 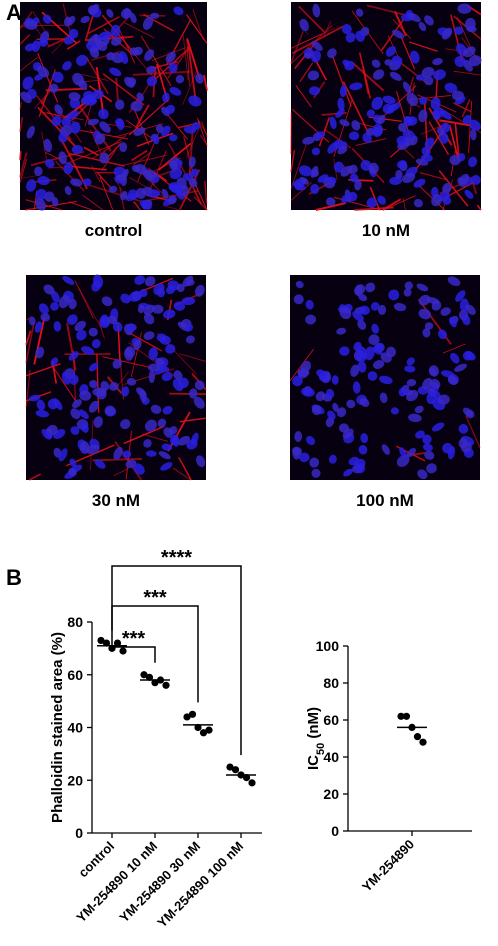 I want to click on y-tick-label: 40, so click(x=75, y=728).